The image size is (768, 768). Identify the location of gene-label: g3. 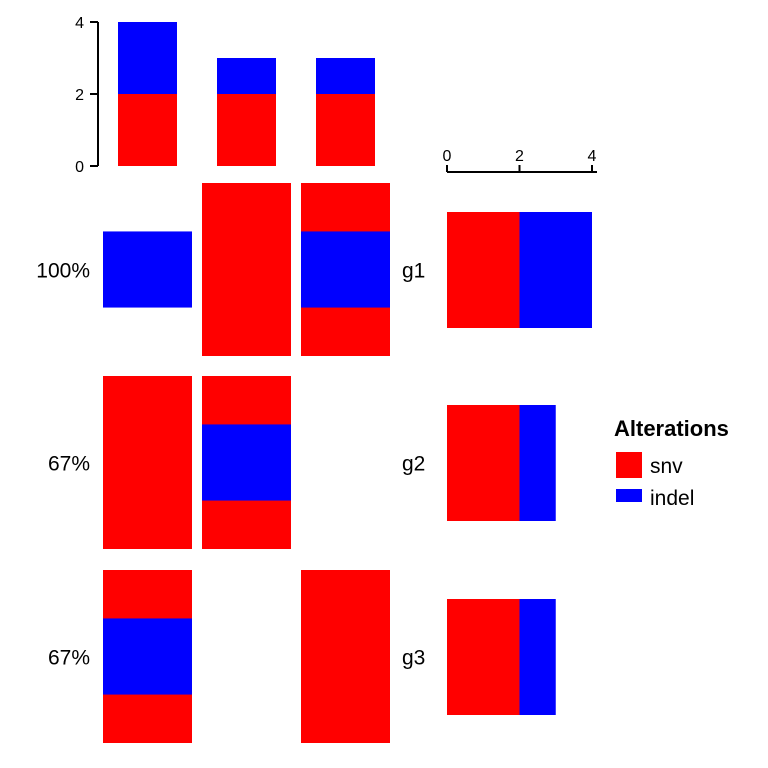
(413, 658).